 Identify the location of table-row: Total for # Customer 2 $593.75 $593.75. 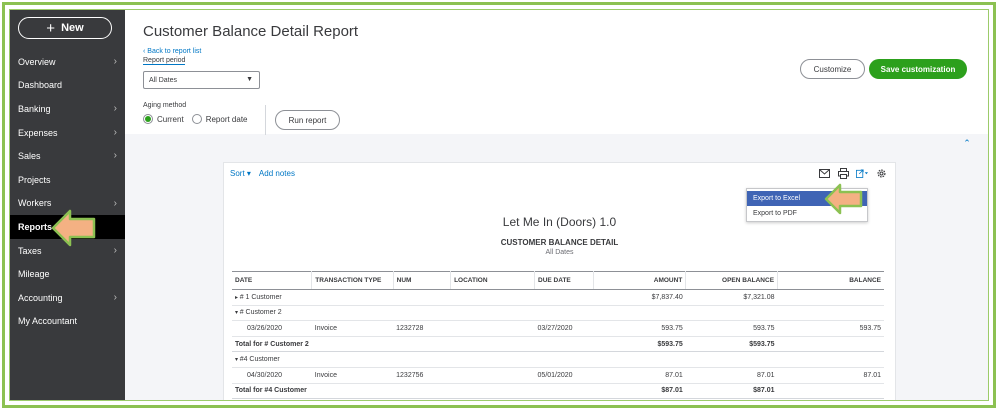
(558, 344).